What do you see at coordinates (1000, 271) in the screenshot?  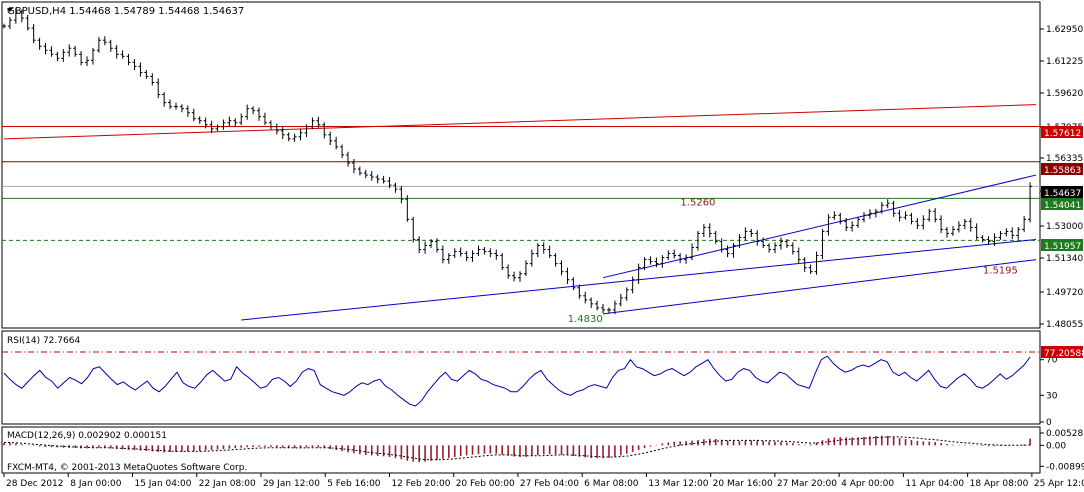 I see `price-annotation: 1.5195` at bounding box center [1000, 271].